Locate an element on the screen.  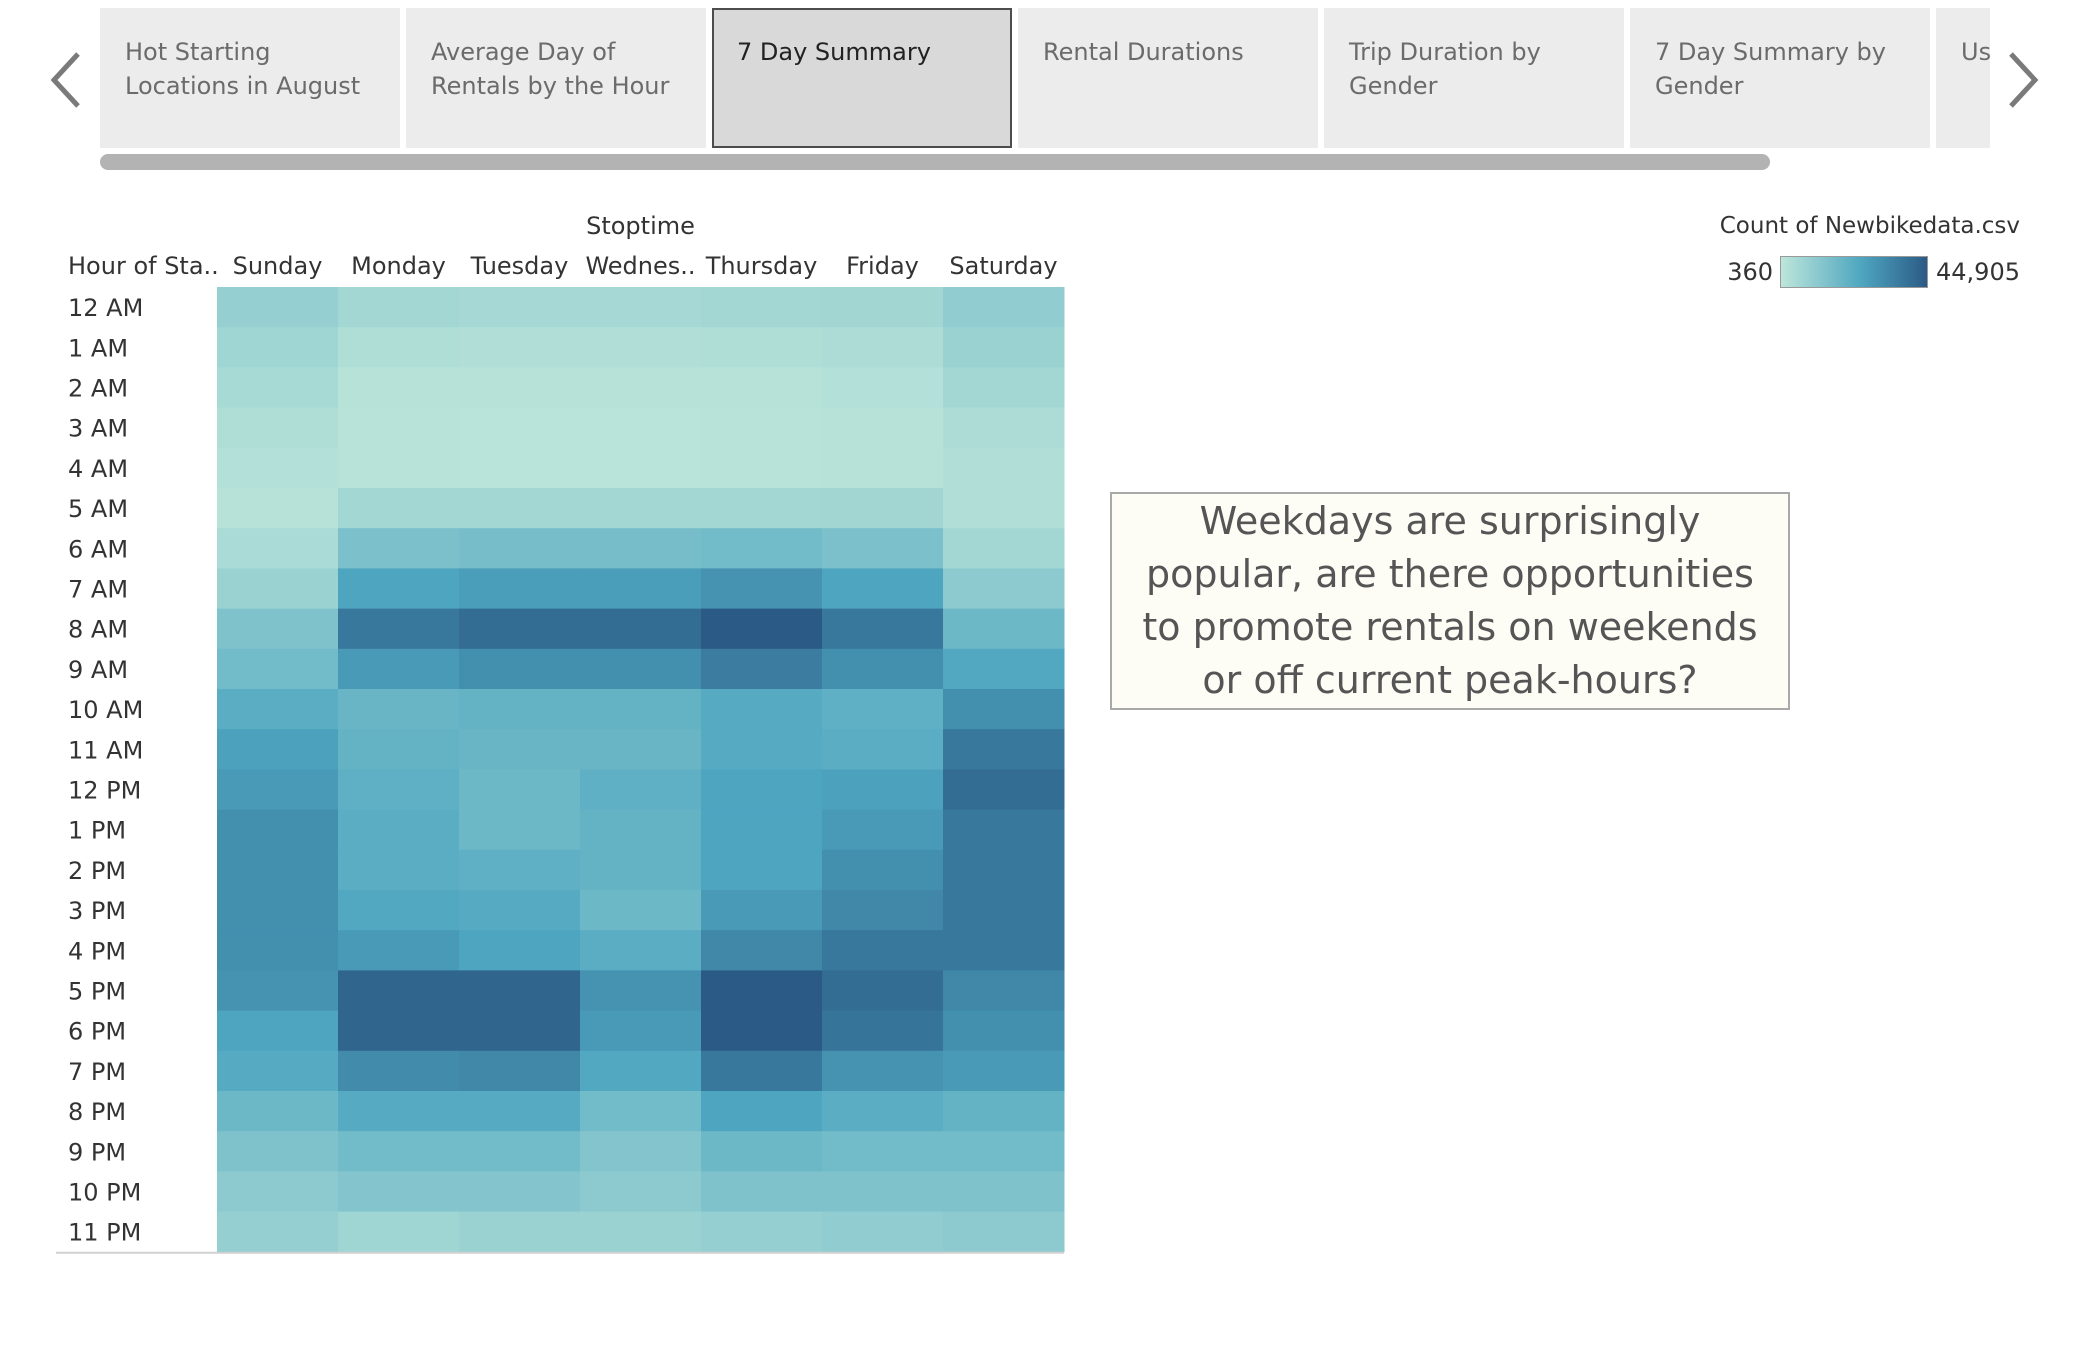
tab-3: Rental Durations is located at coordinates (1168, 78).